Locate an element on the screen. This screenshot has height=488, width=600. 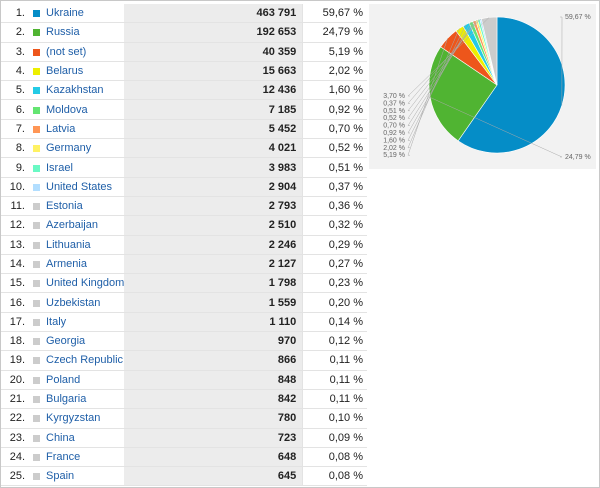
country-link: Estonia is located at coordinates (64, 206).